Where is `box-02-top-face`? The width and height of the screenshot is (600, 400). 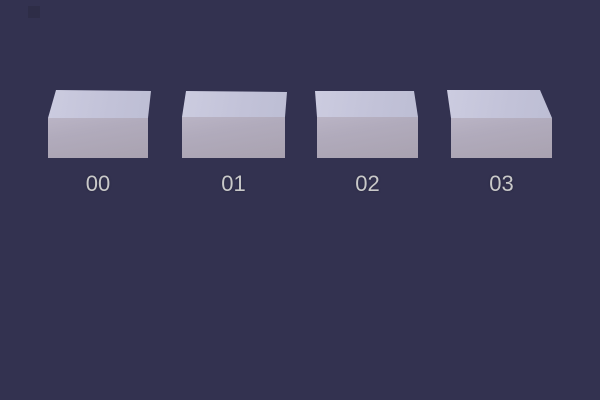 box-02-top-face is located at coordinates (366, 104).